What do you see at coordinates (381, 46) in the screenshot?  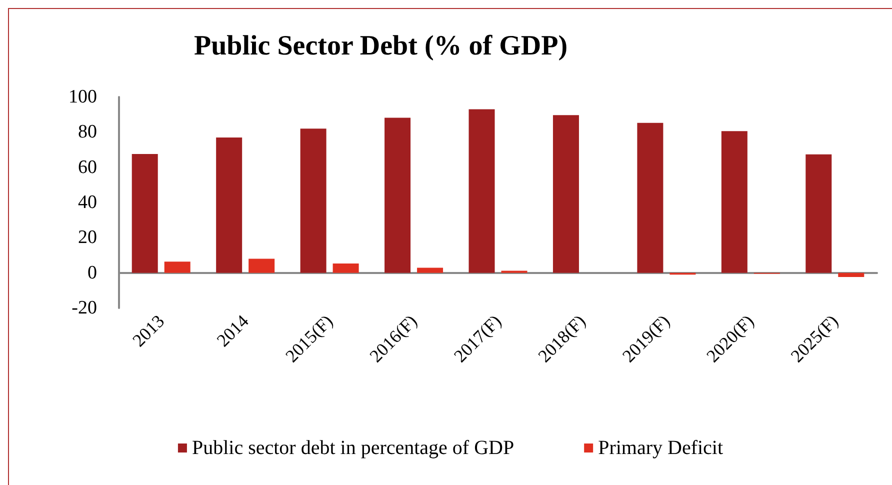 I see `chart-title: Public Sector Debt (% of GDP)` at bounding box center [381, 46].